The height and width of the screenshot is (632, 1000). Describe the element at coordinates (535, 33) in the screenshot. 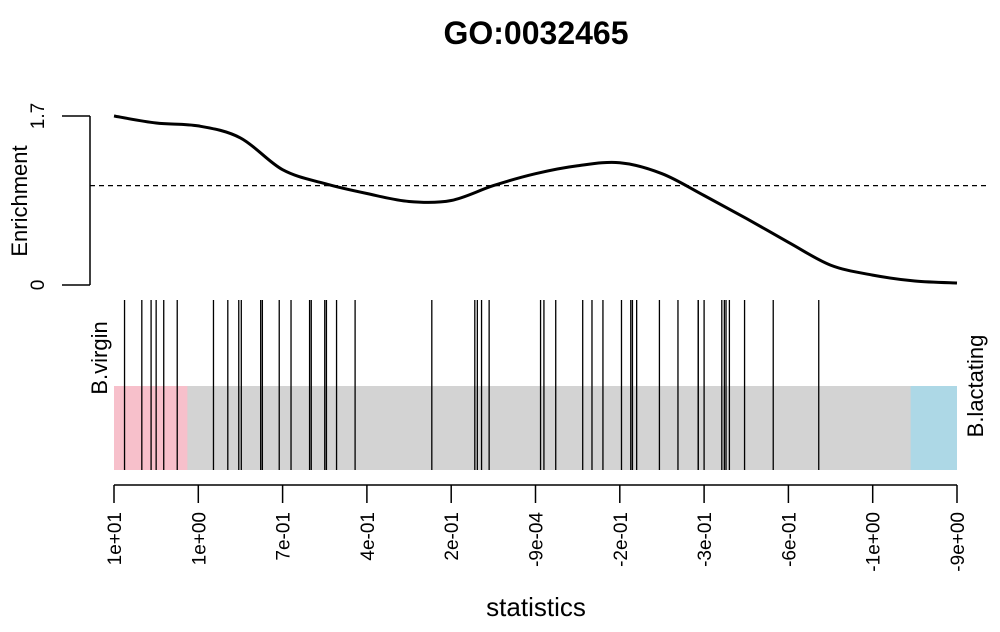

I see `chart-title: GO:0032465` at that location.